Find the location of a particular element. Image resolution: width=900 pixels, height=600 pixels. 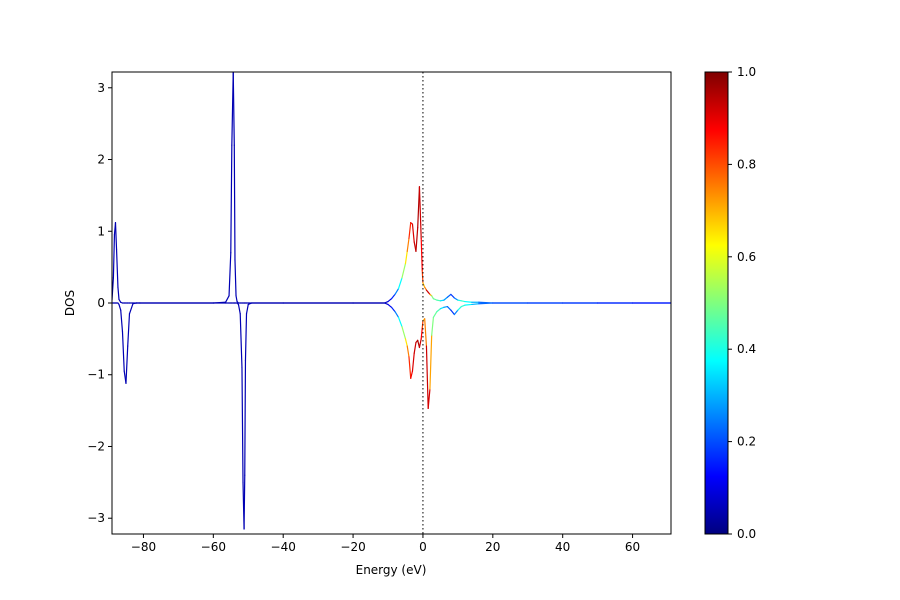

x-tick-label: 60 is located at coordinates (632, 547).